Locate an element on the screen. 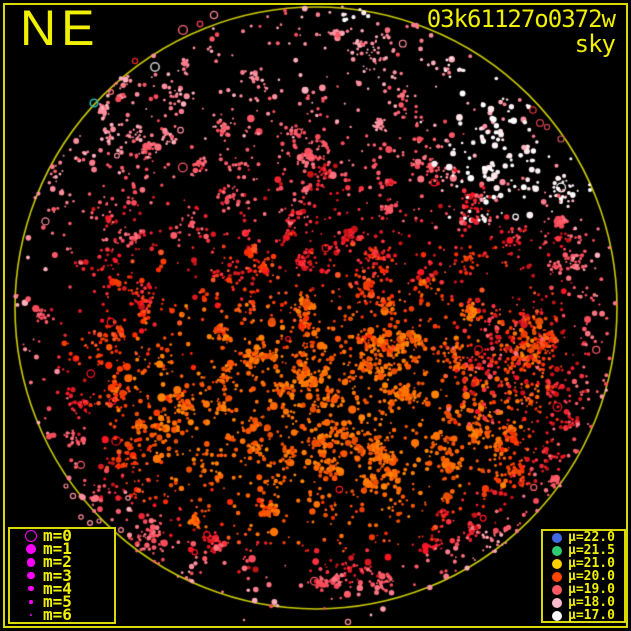 The width and height of the screenshot is (631, 631). legend-item-m6: m=6 is located at coordinates (62, 615).